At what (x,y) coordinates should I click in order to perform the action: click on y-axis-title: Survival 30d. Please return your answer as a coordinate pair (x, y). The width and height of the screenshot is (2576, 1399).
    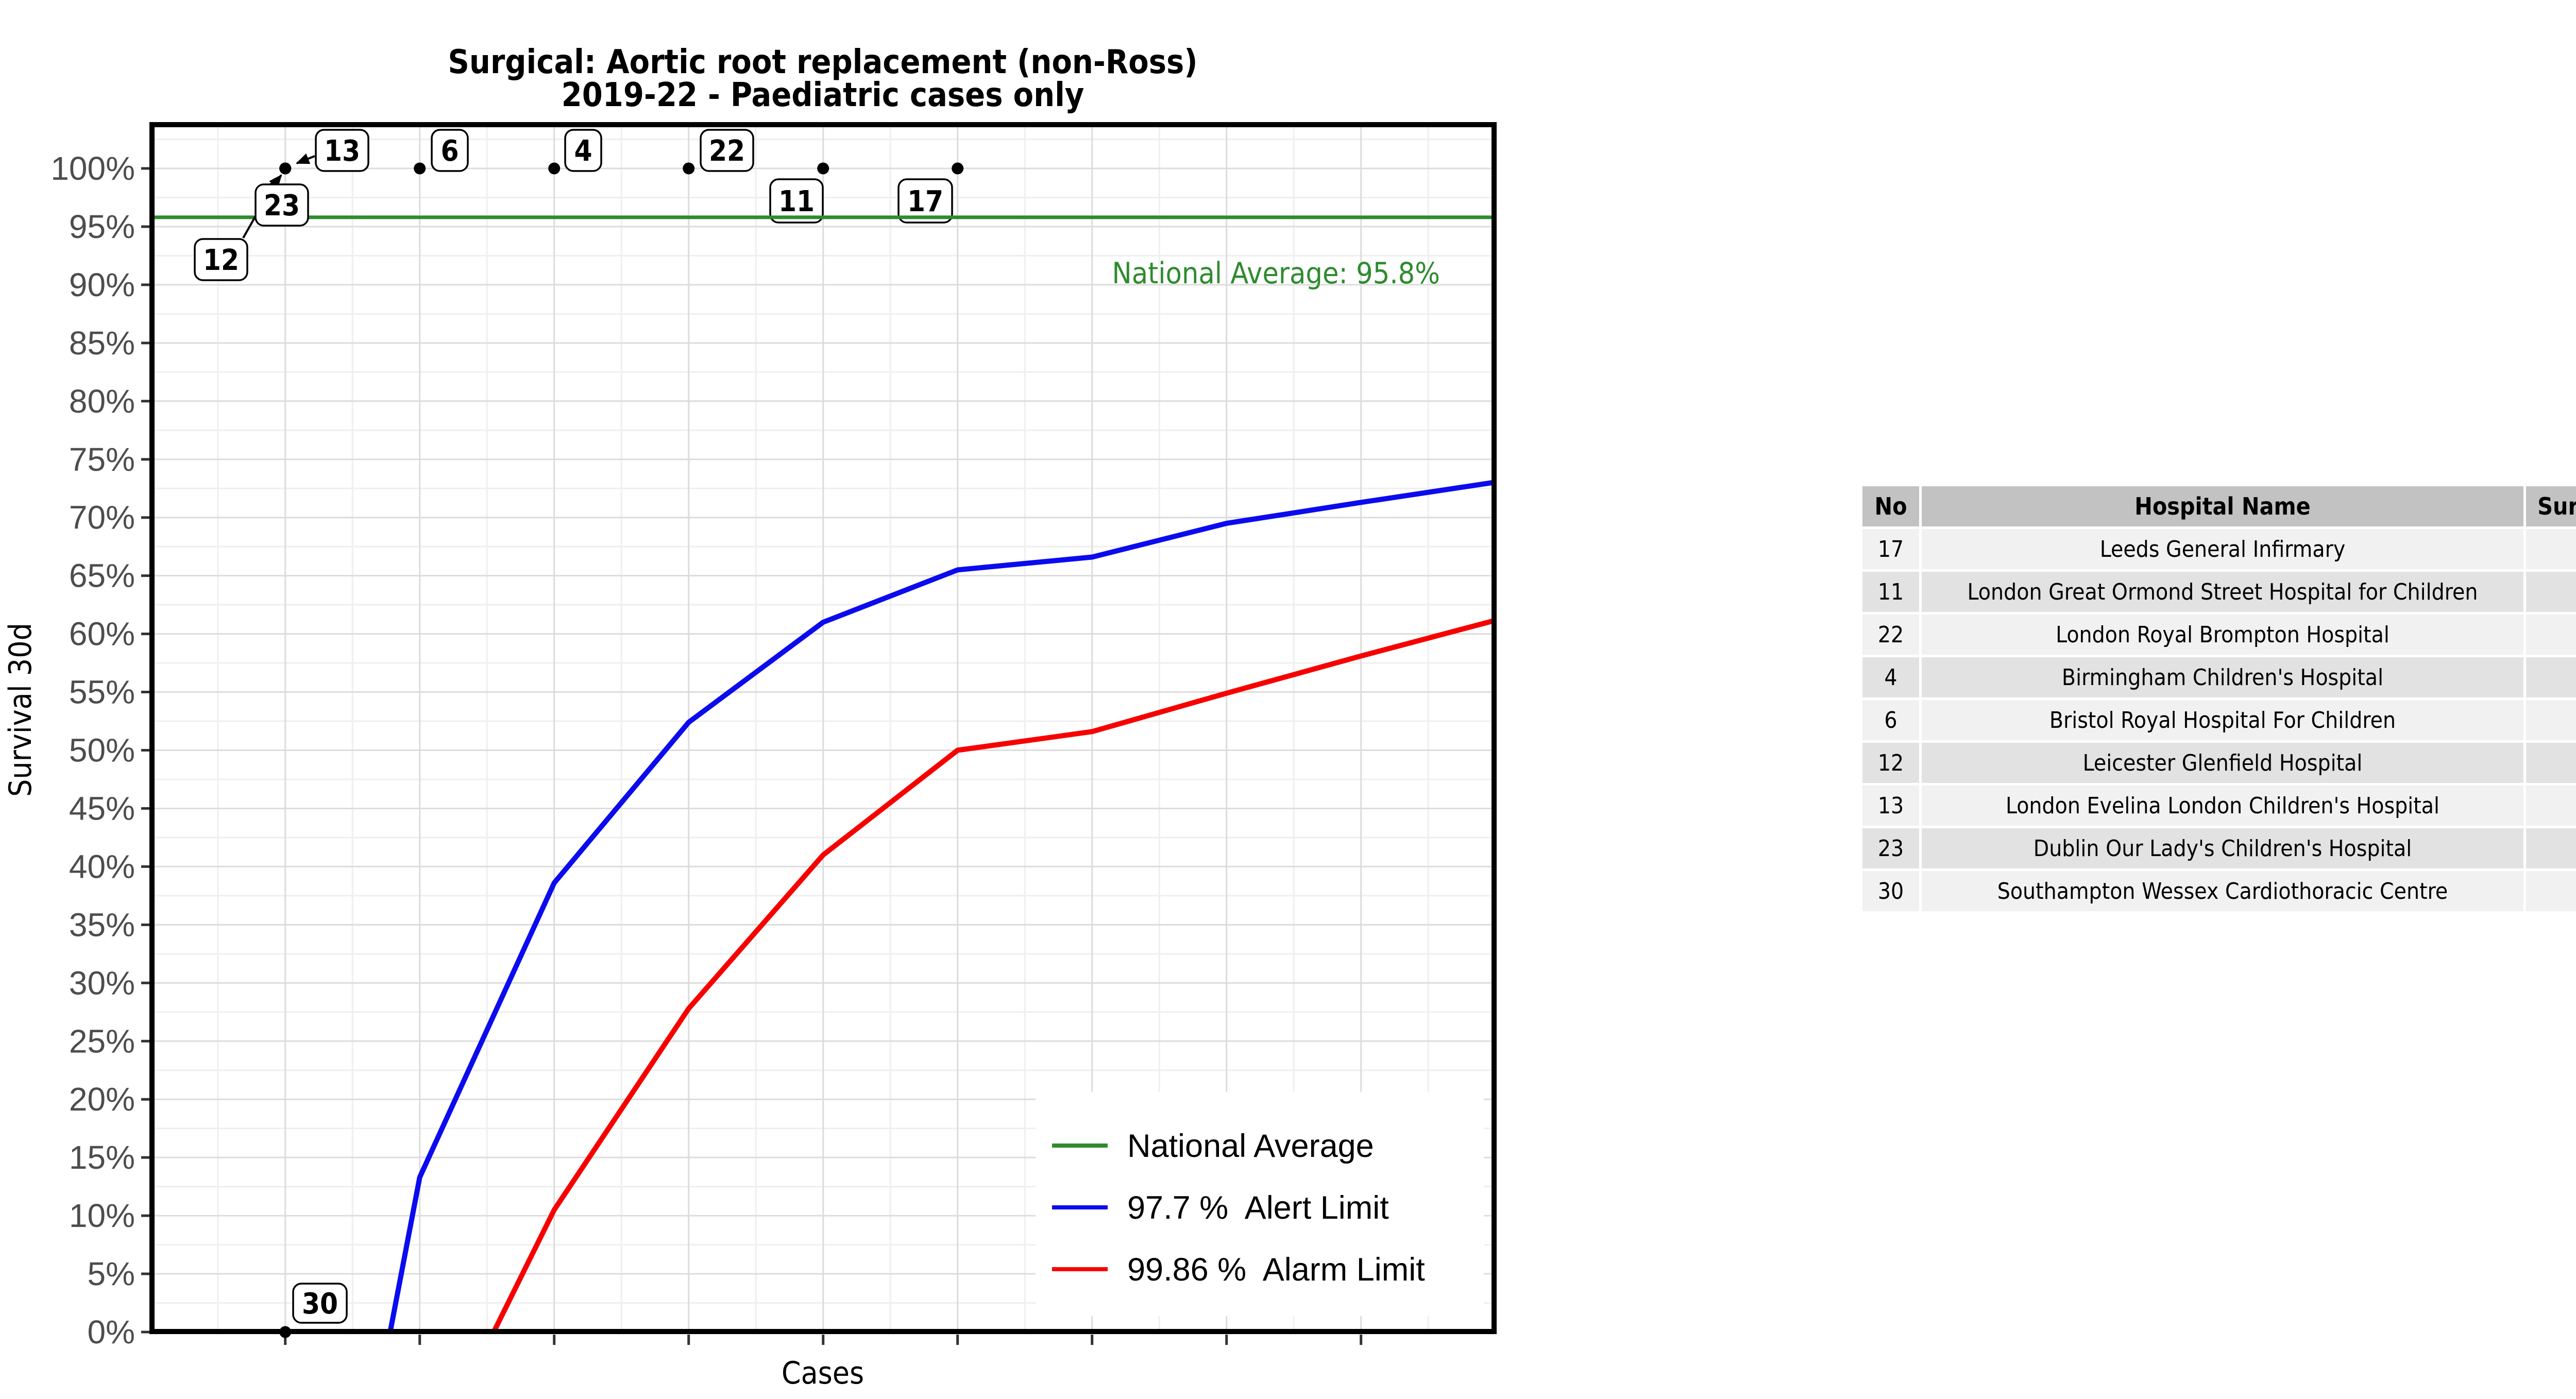
    Looking at the image, I should click on (21, 710).